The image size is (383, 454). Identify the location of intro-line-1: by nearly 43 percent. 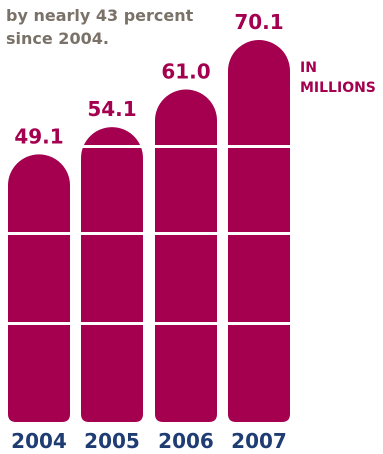
(100, 15).